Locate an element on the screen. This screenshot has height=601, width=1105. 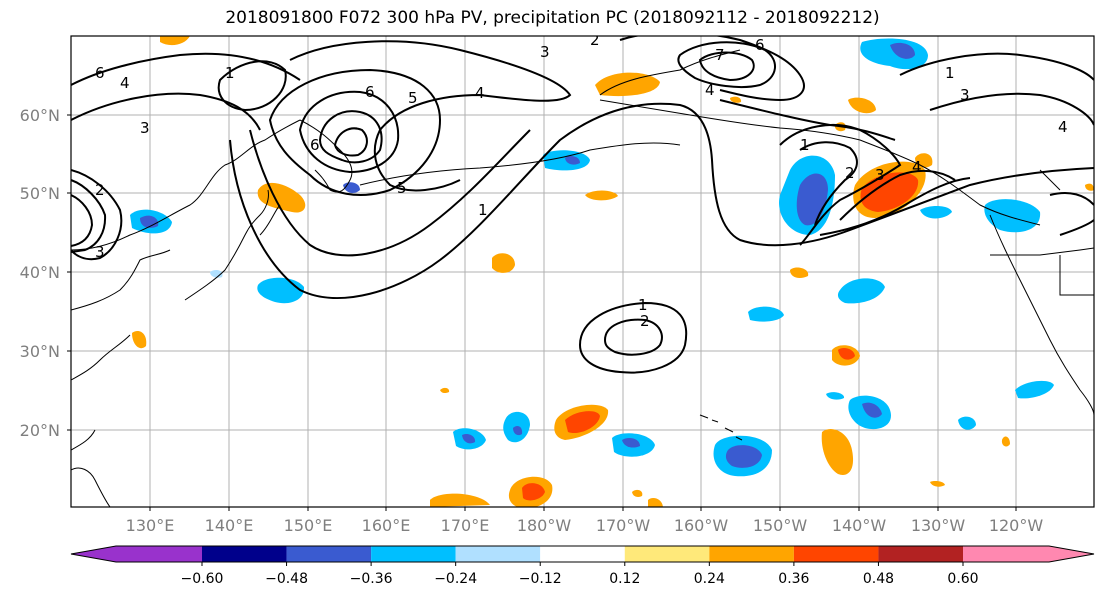
lon-label: 140°W is located at coordinates (859, 525).